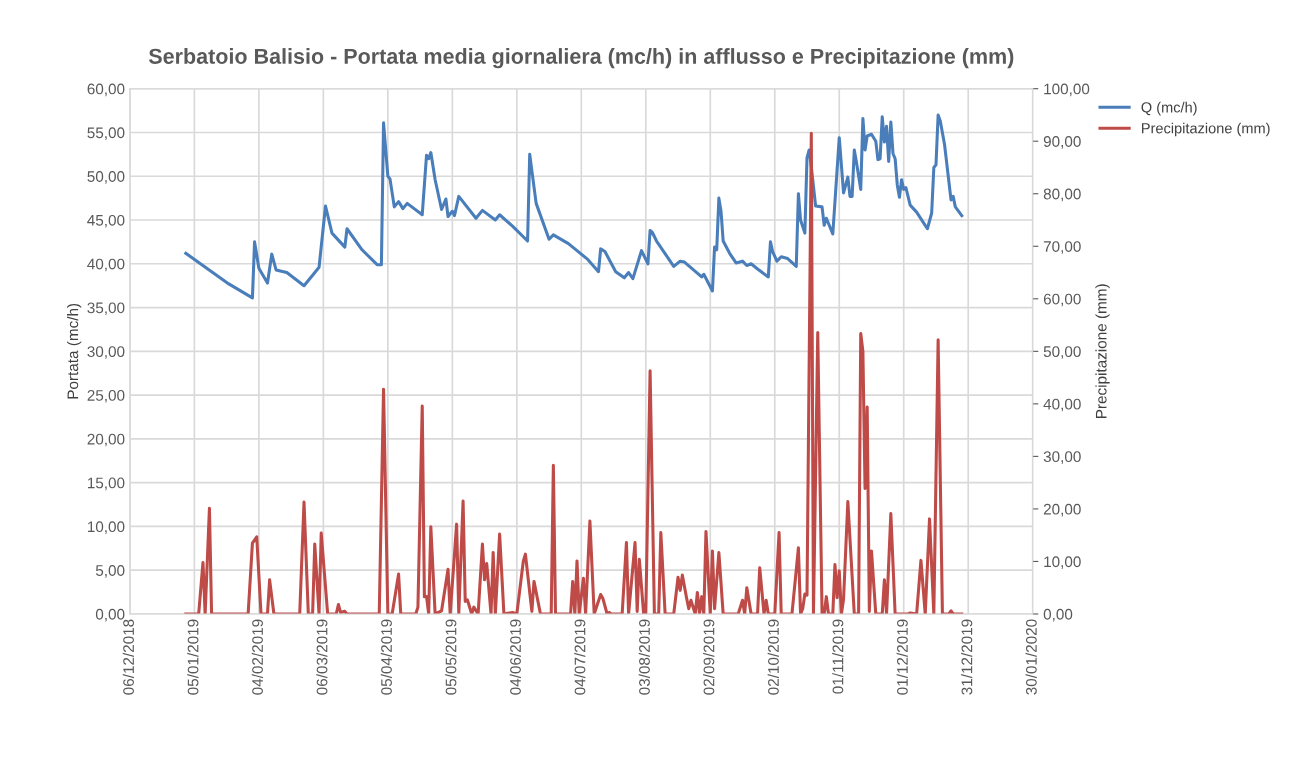 The image size is (1299, 758). What do you see at coordinates (193, 657) in the screenshot?
I see `x-tick-label: 05/01/2019` at bounding box center [193, 657].